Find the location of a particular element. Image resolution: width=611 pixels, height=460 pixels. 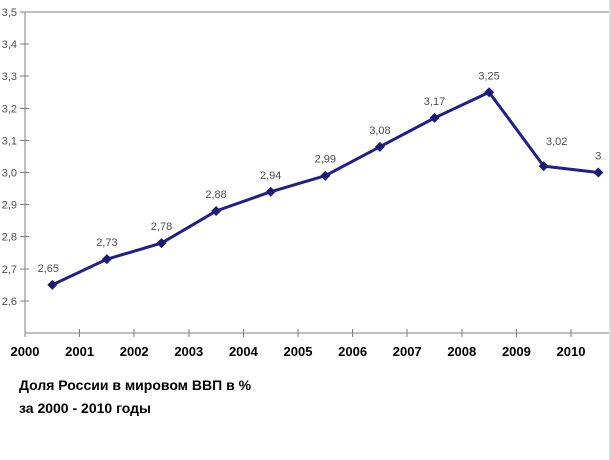

svg-text: 2009 is located at coordinates (516, 351).